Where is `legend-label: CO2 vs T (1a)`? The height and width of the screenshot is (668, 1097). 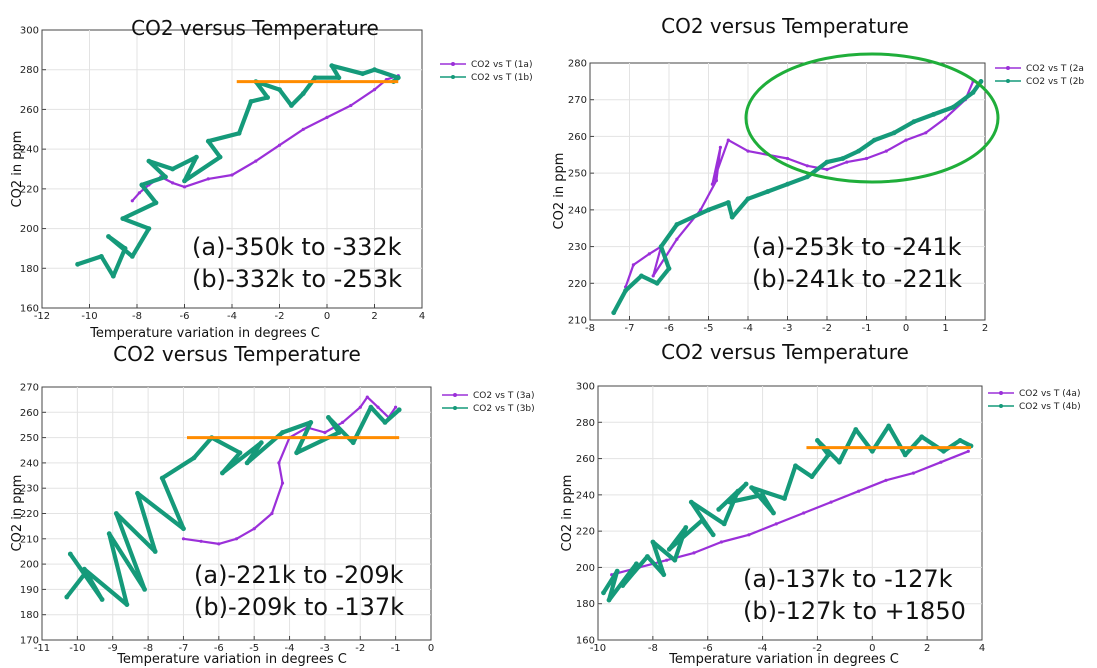
legend-label: CO2 vs T (1a) is located at coordinates (501, 65).